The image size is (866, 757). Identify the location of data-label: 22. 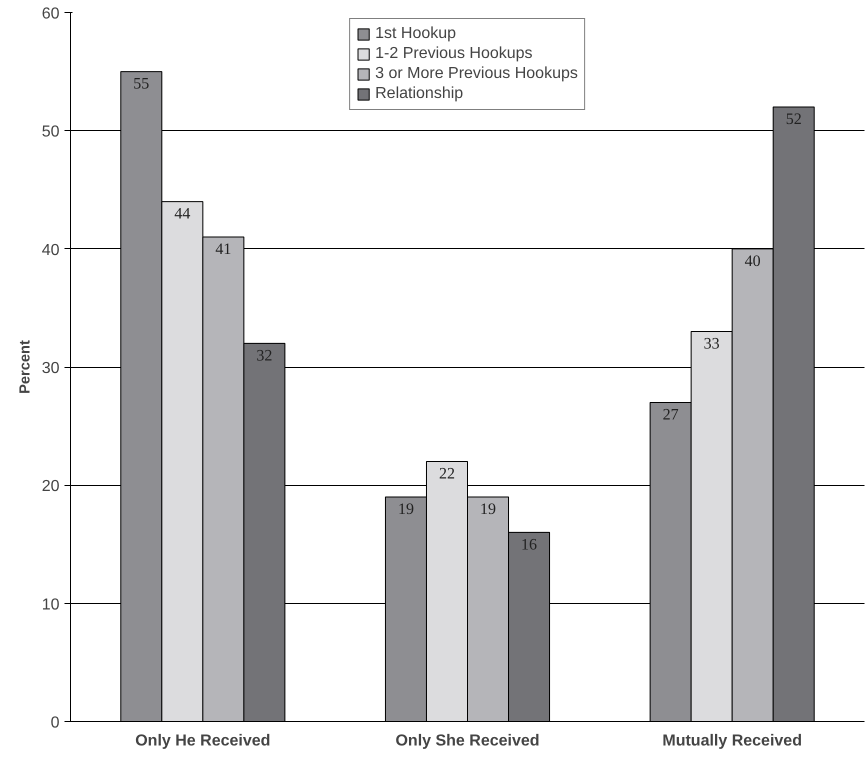
(446, 474).